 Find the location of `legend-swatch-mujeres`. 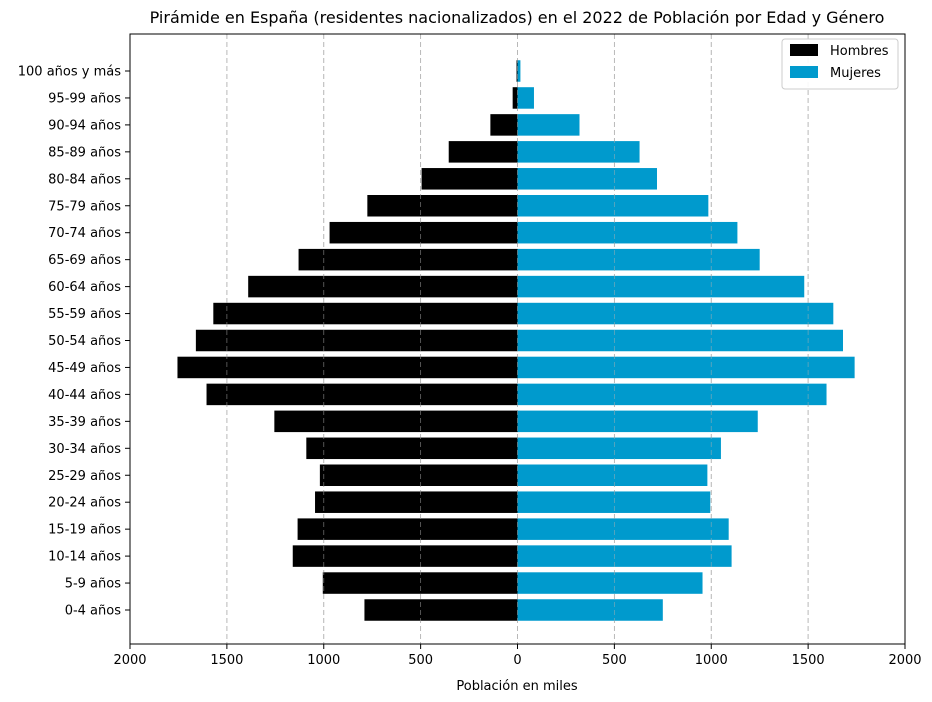

legend-swatch-mujeres is located at coordinates (804, 72).